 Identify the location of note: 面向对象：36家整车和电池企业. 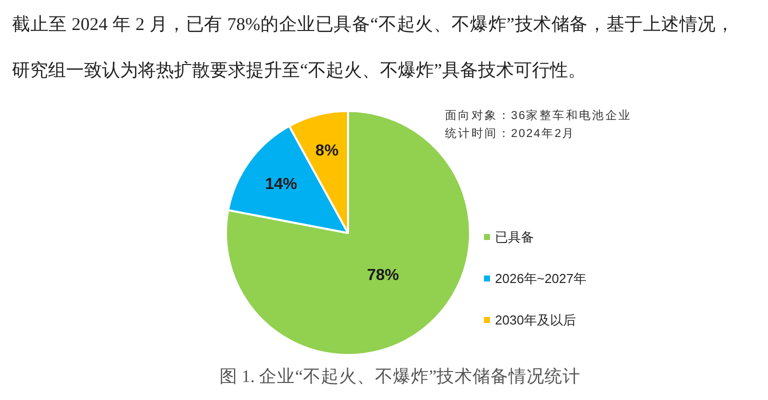
(538, 116).